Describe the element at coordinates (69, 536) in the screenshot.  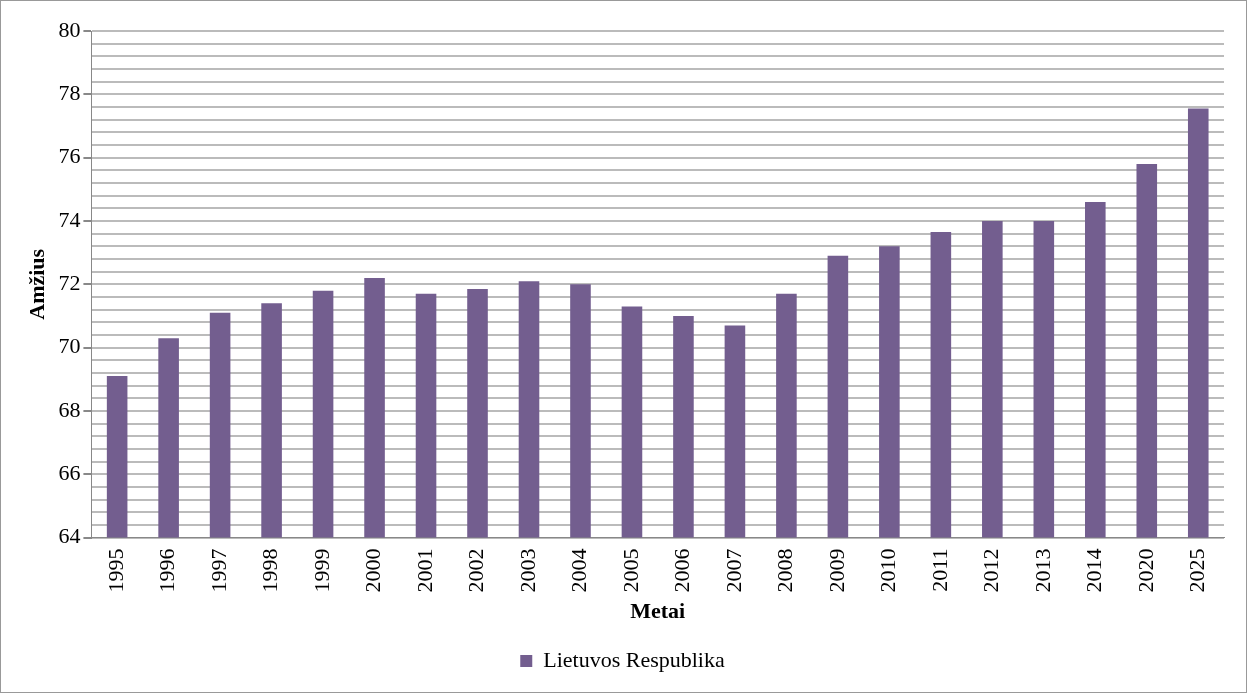
I see `y-tick-label: 64` at that location.